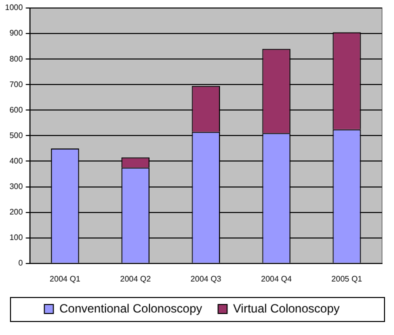 This screenshot has height=335, width=394. What do you see at coordinates (16, 84) in the screenshot?
I see `y-tick-label: 700` at bounding box center [16, 84].